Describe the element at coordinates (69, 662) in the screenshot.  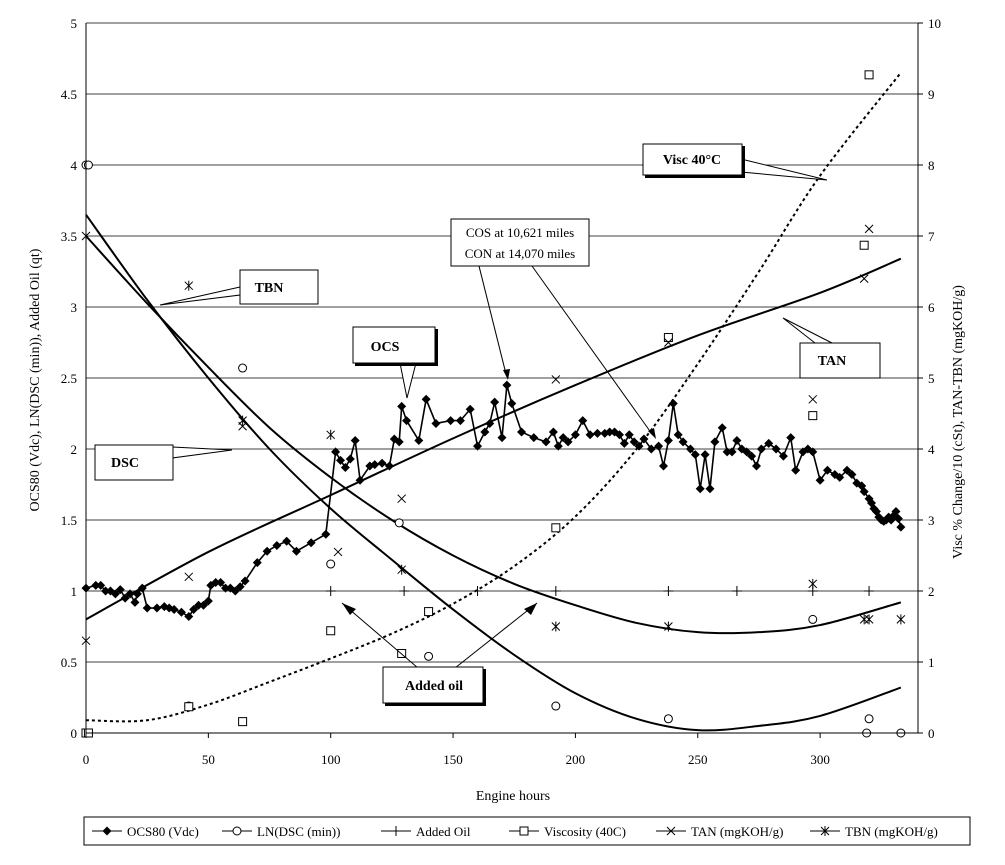
I see `y-tick-label: 0.5` at that location.